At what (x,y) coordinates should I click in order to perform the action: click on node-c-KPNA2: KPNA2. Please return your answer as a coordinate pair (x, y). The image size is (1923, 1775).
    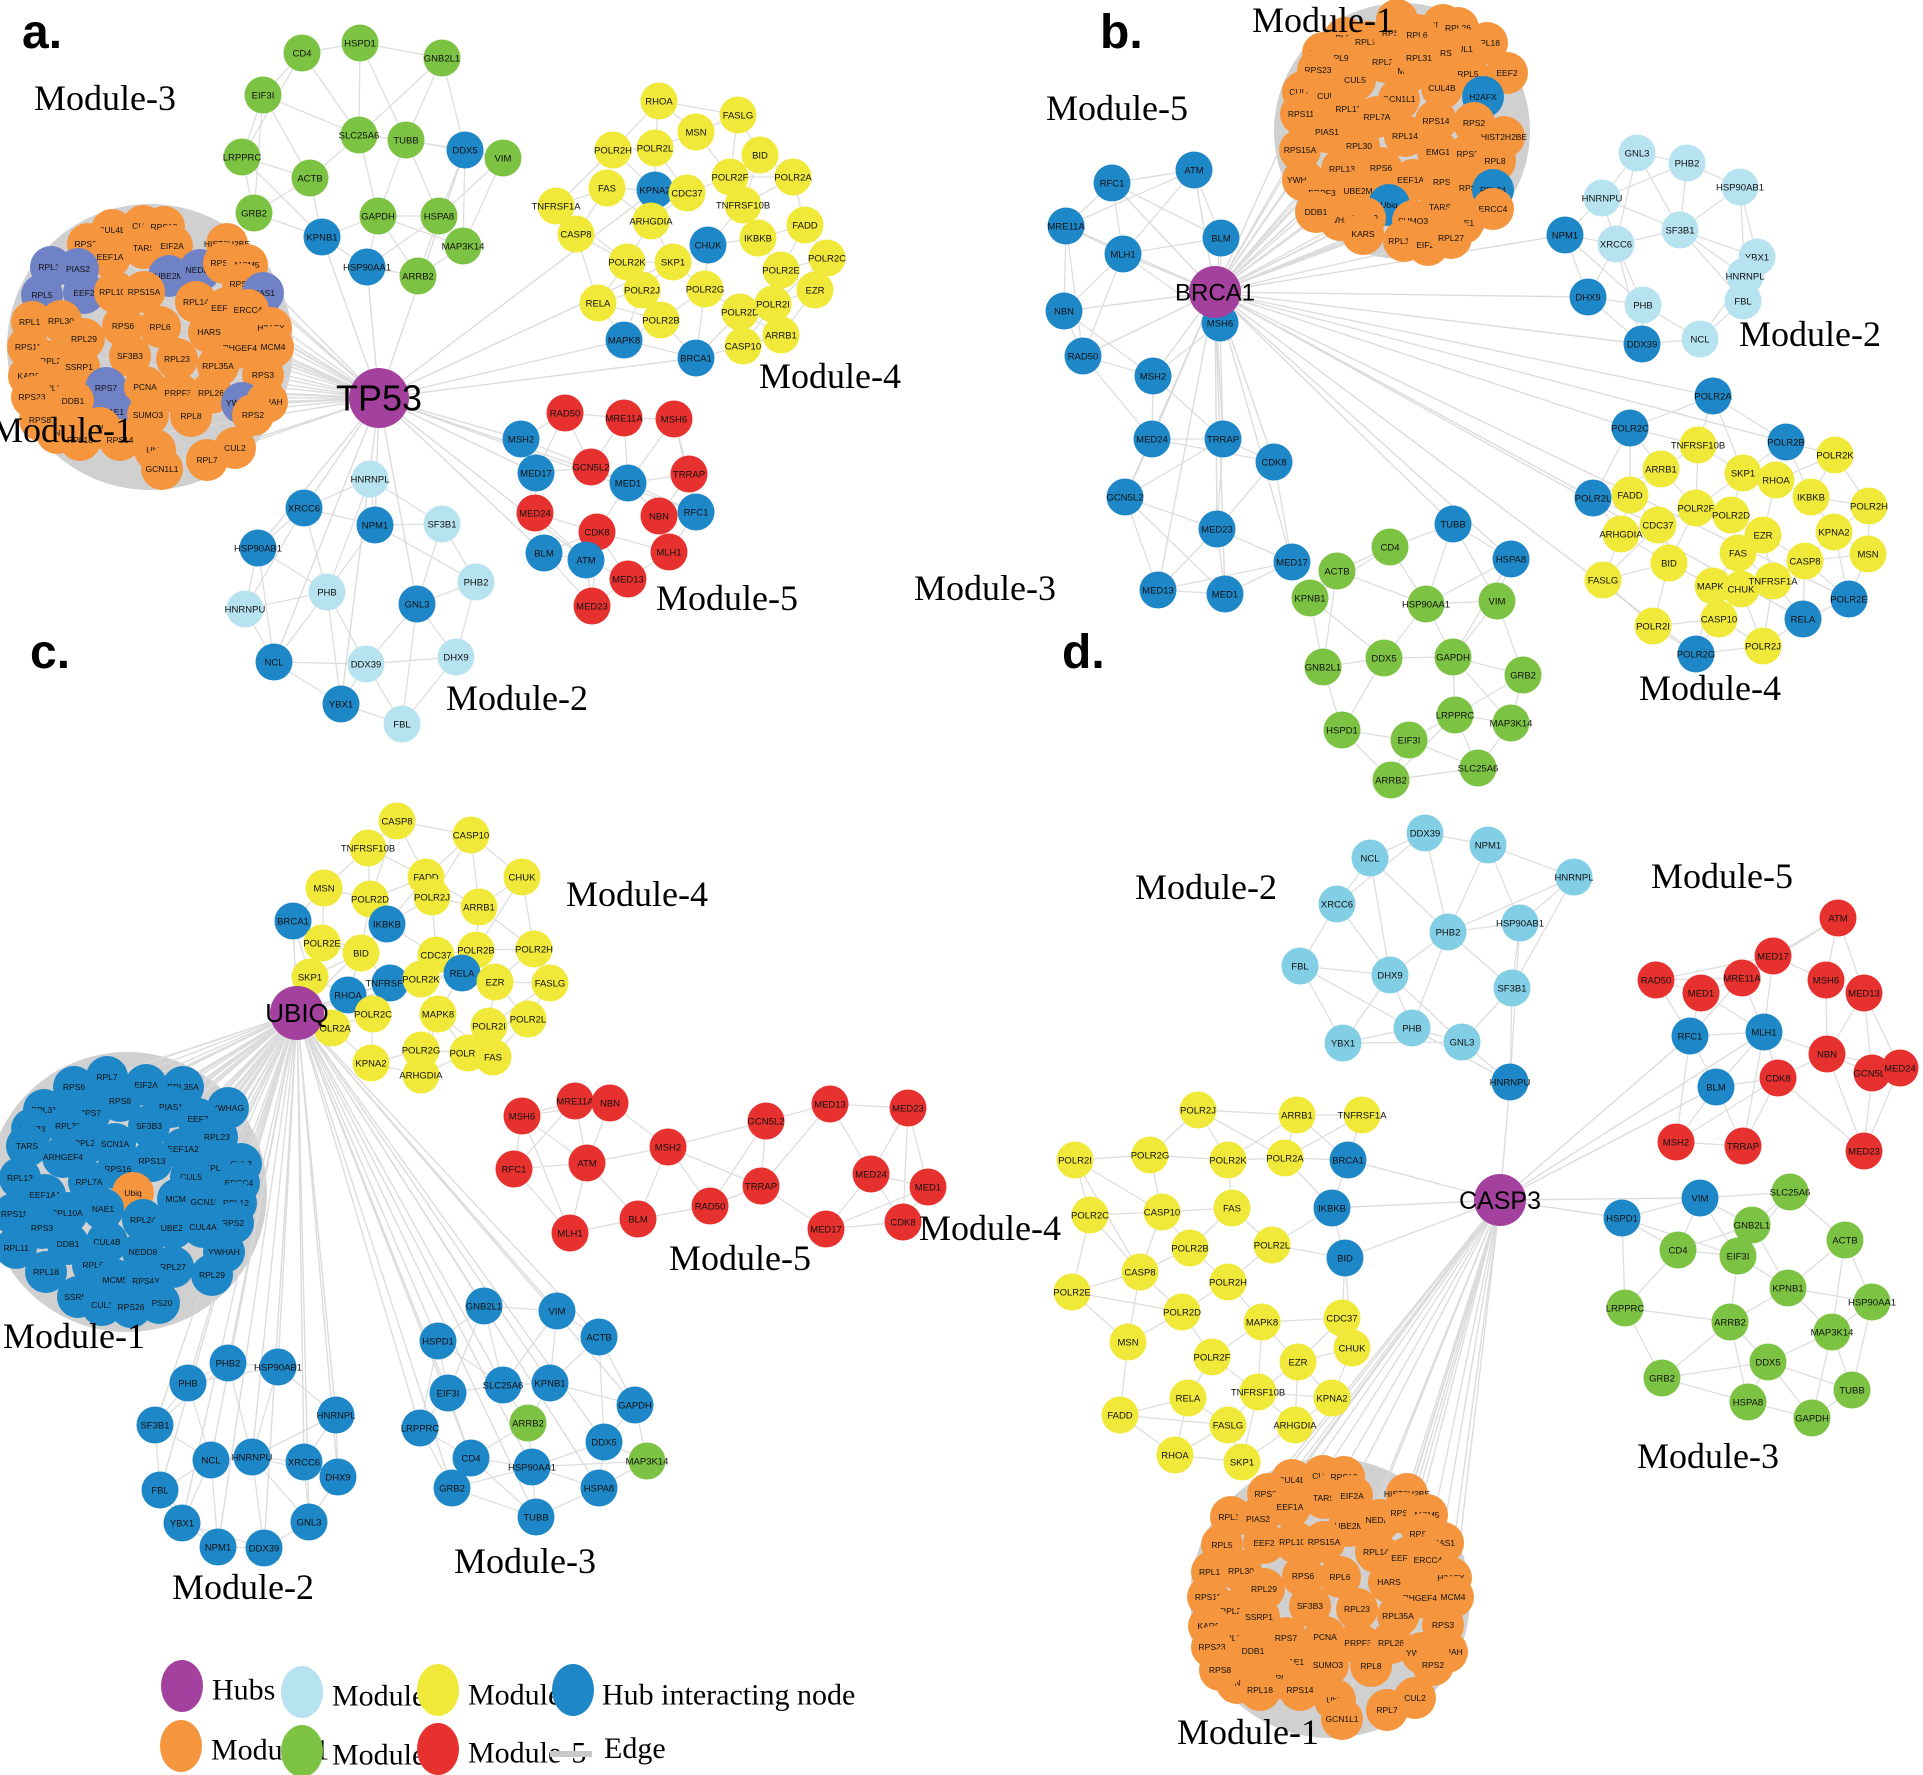
    Looking at the image, I should click on (371, 1063).